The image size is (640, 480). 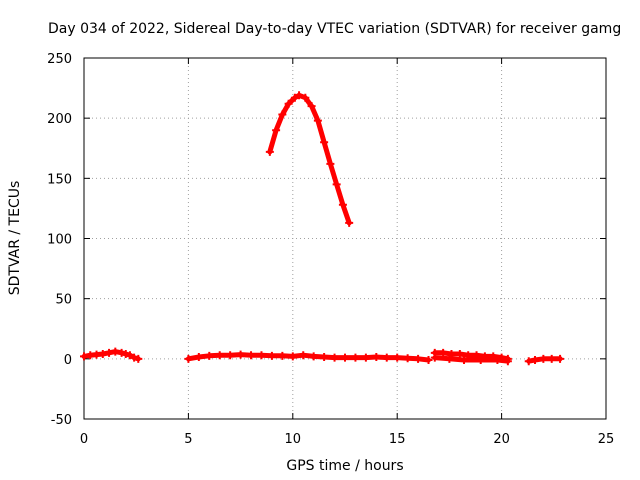 I want to click on x-tick-label: 10, so click(x=293, y=439).